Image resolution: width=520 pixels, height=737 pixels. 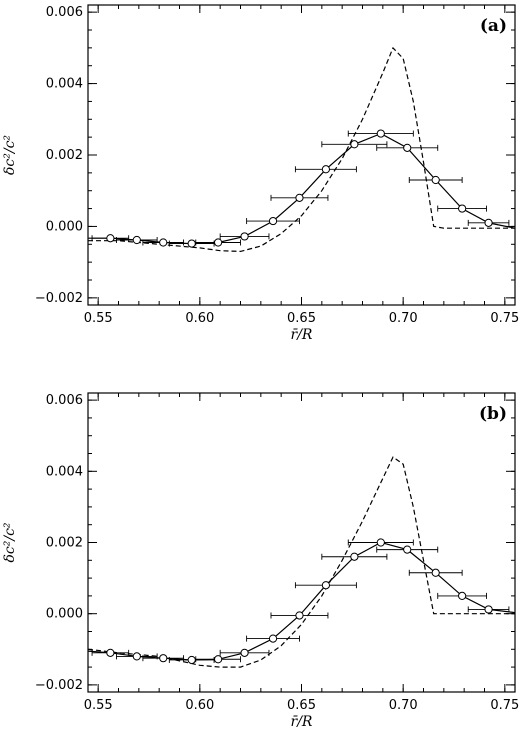 What do you see at coordinates (493, 26) in the screenshot?
I see `panel-label: (a)` at bounding box center [493, 26].